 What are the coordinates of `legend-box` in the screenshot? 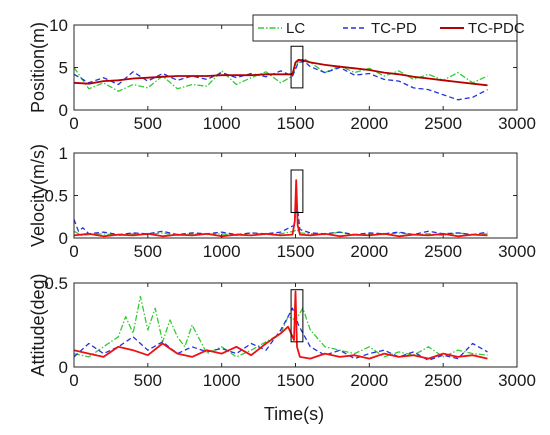 It's located at (385, 28).